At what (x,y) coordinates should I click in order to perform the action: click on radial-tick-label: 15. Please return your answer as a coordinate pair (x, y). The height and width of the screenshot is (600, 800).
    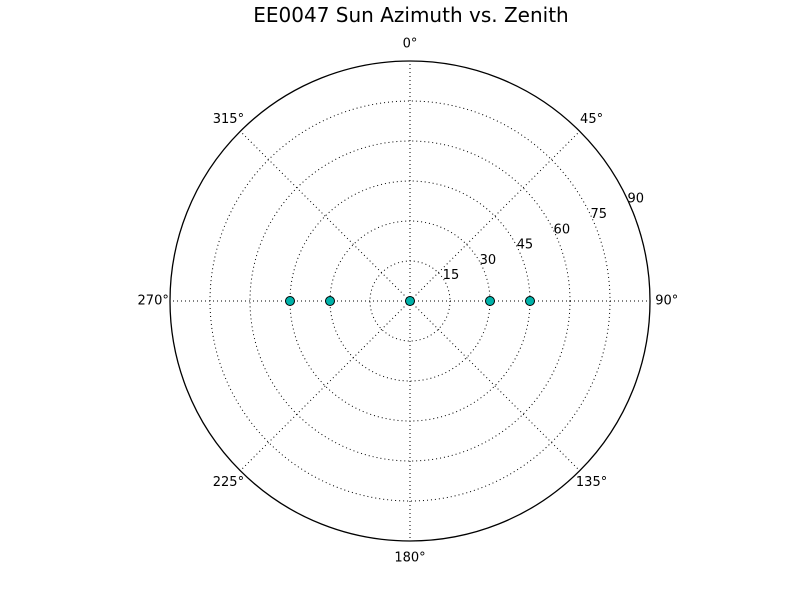
    Looking at the image, I should click on (451, 275).